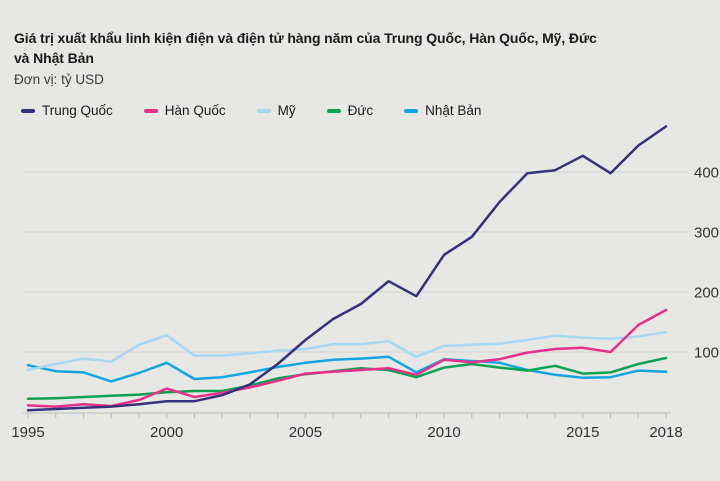 The image size is (720, 481). I want to click on x-tick-label-2005: 2005, so click(305, 432).